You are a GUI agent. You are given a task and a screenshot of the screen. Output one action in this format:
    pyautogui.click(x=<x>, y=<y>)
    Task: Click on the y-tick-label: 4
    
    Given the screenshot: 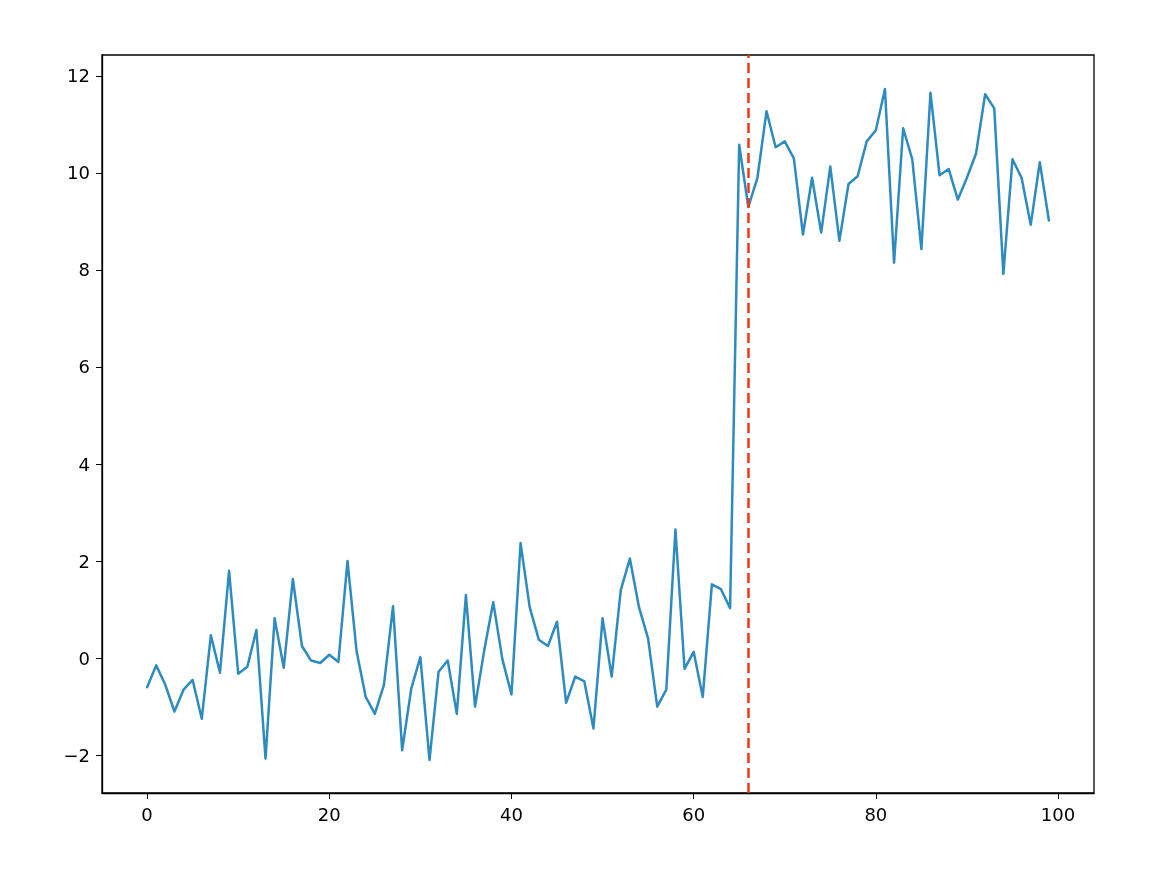 What is the action you would take?
    pyautogui.click(x=84, y=464)
    